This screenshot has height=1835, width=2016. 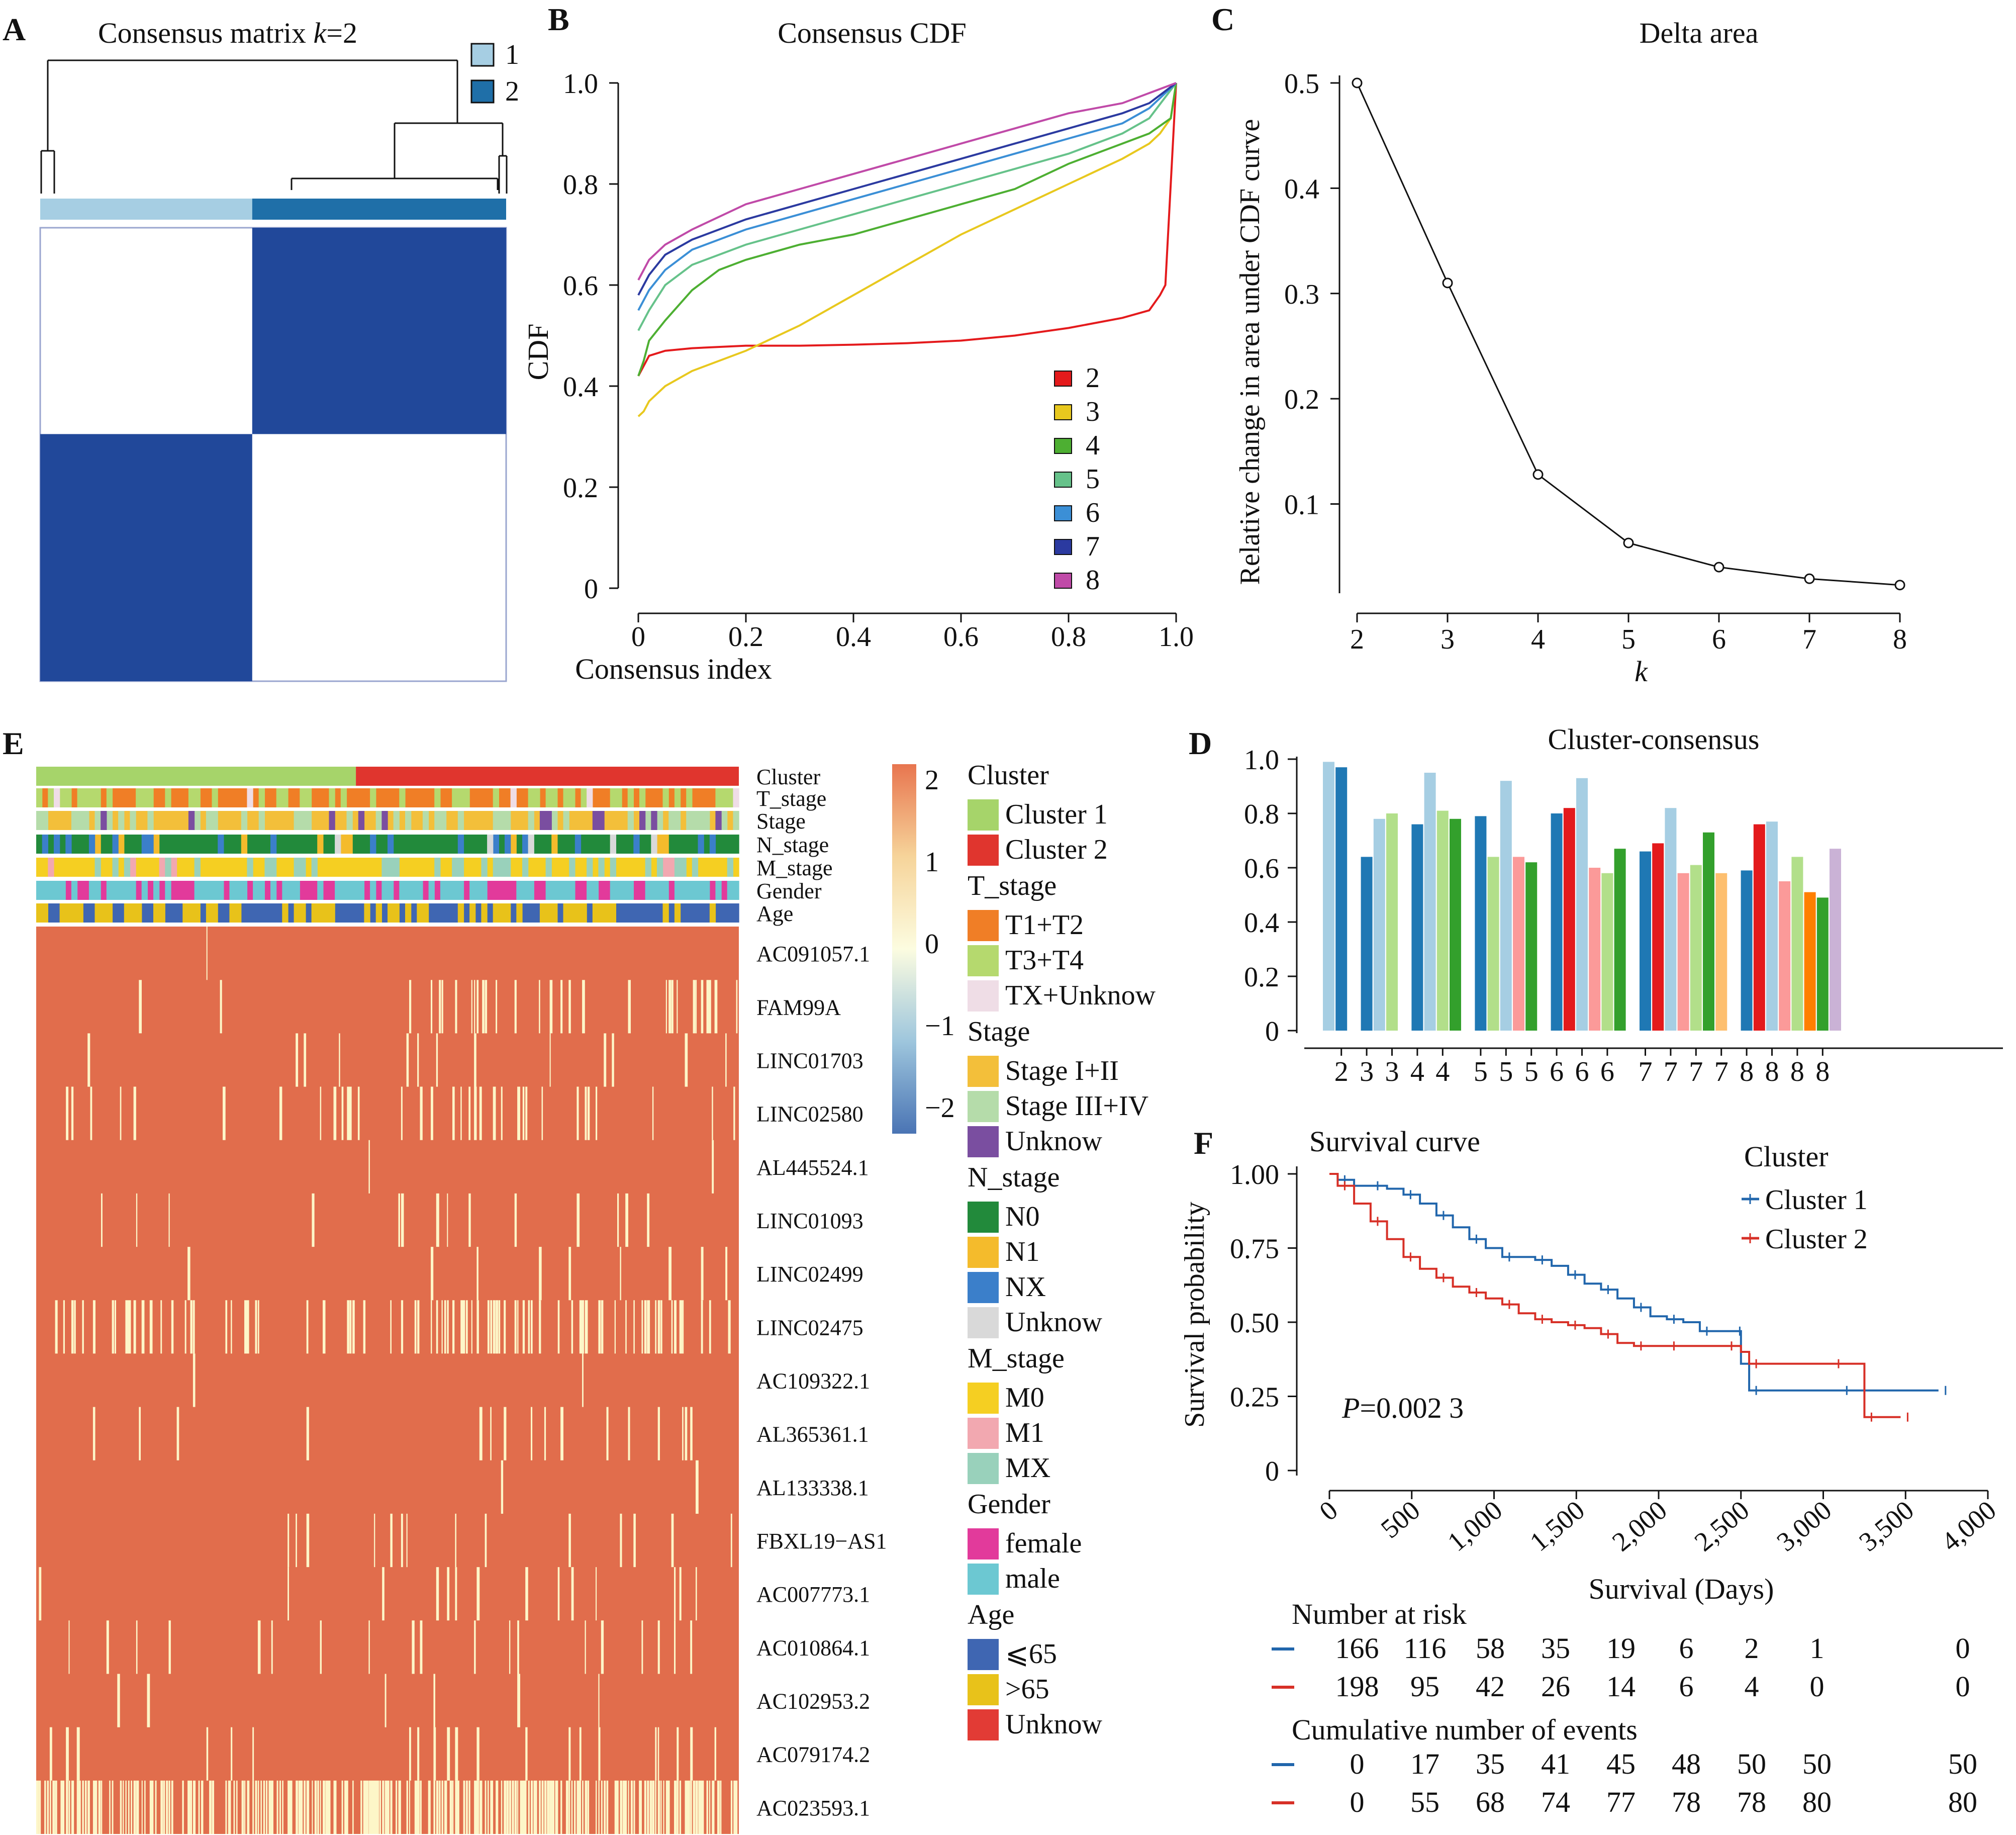 What do you see at coordinates (1686, 1764) in the screenshot?
I see `events-cell: 48` at bounding box center [1686, 1764].